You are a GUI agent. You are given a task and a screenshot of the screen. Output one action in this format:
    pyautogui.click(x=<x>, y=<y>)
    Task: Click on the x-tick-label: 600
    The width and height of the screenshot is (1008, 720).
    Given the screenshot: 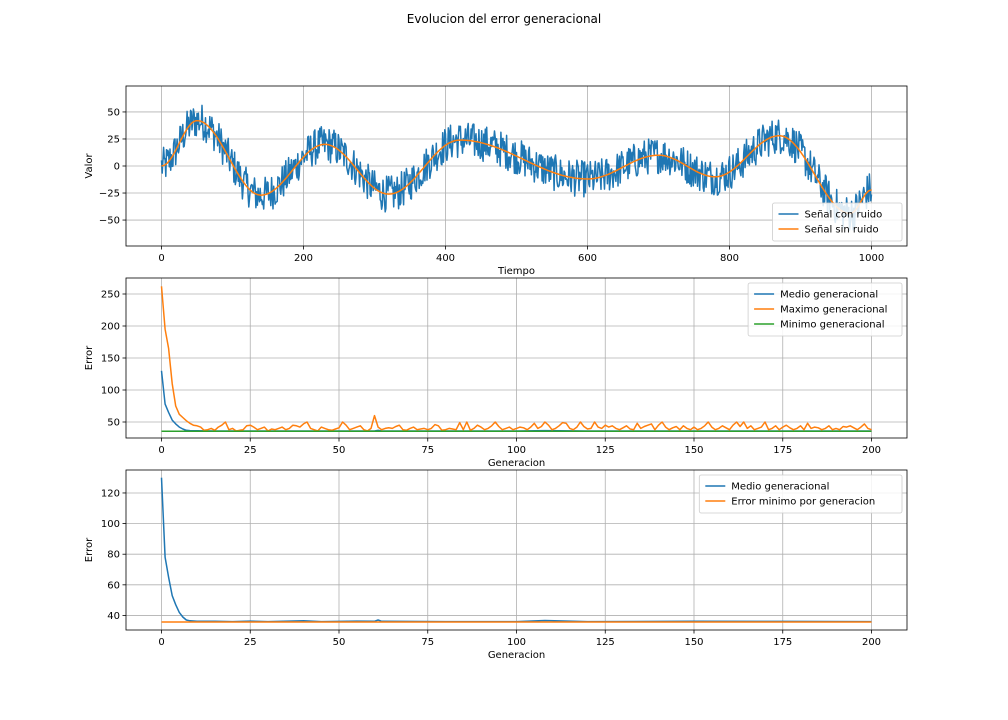 What is the action you would take?
    pyautogui.click(x=587, y=258)
    